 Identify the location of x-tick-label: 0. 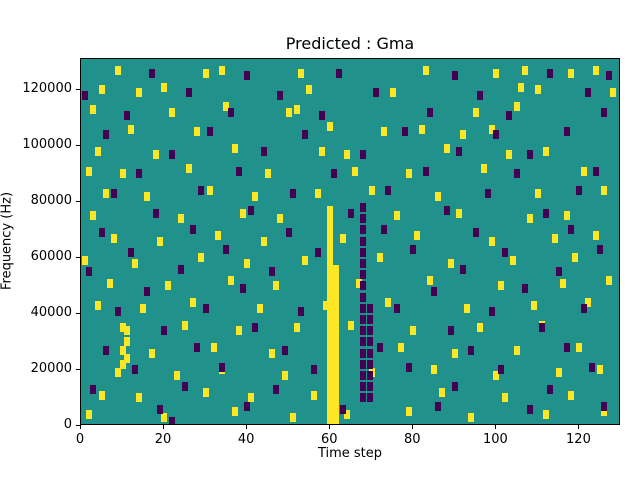
(80, 439).